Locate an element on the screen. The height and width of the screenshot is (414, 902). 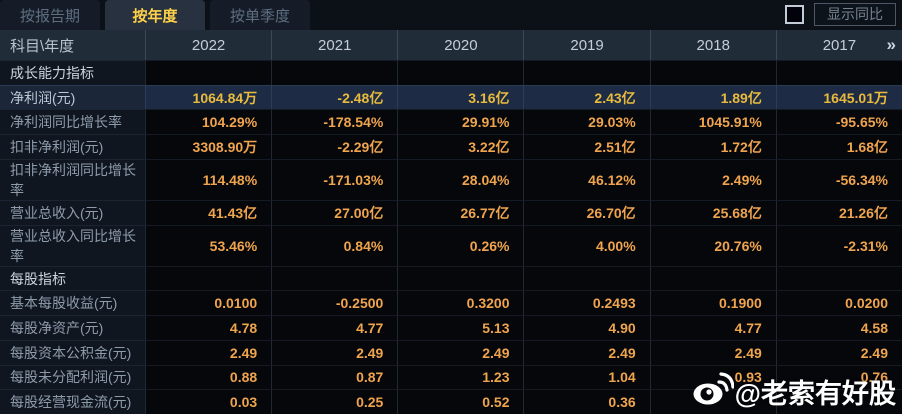
cell-value: -178.54% is located at coordinates (334, 122).